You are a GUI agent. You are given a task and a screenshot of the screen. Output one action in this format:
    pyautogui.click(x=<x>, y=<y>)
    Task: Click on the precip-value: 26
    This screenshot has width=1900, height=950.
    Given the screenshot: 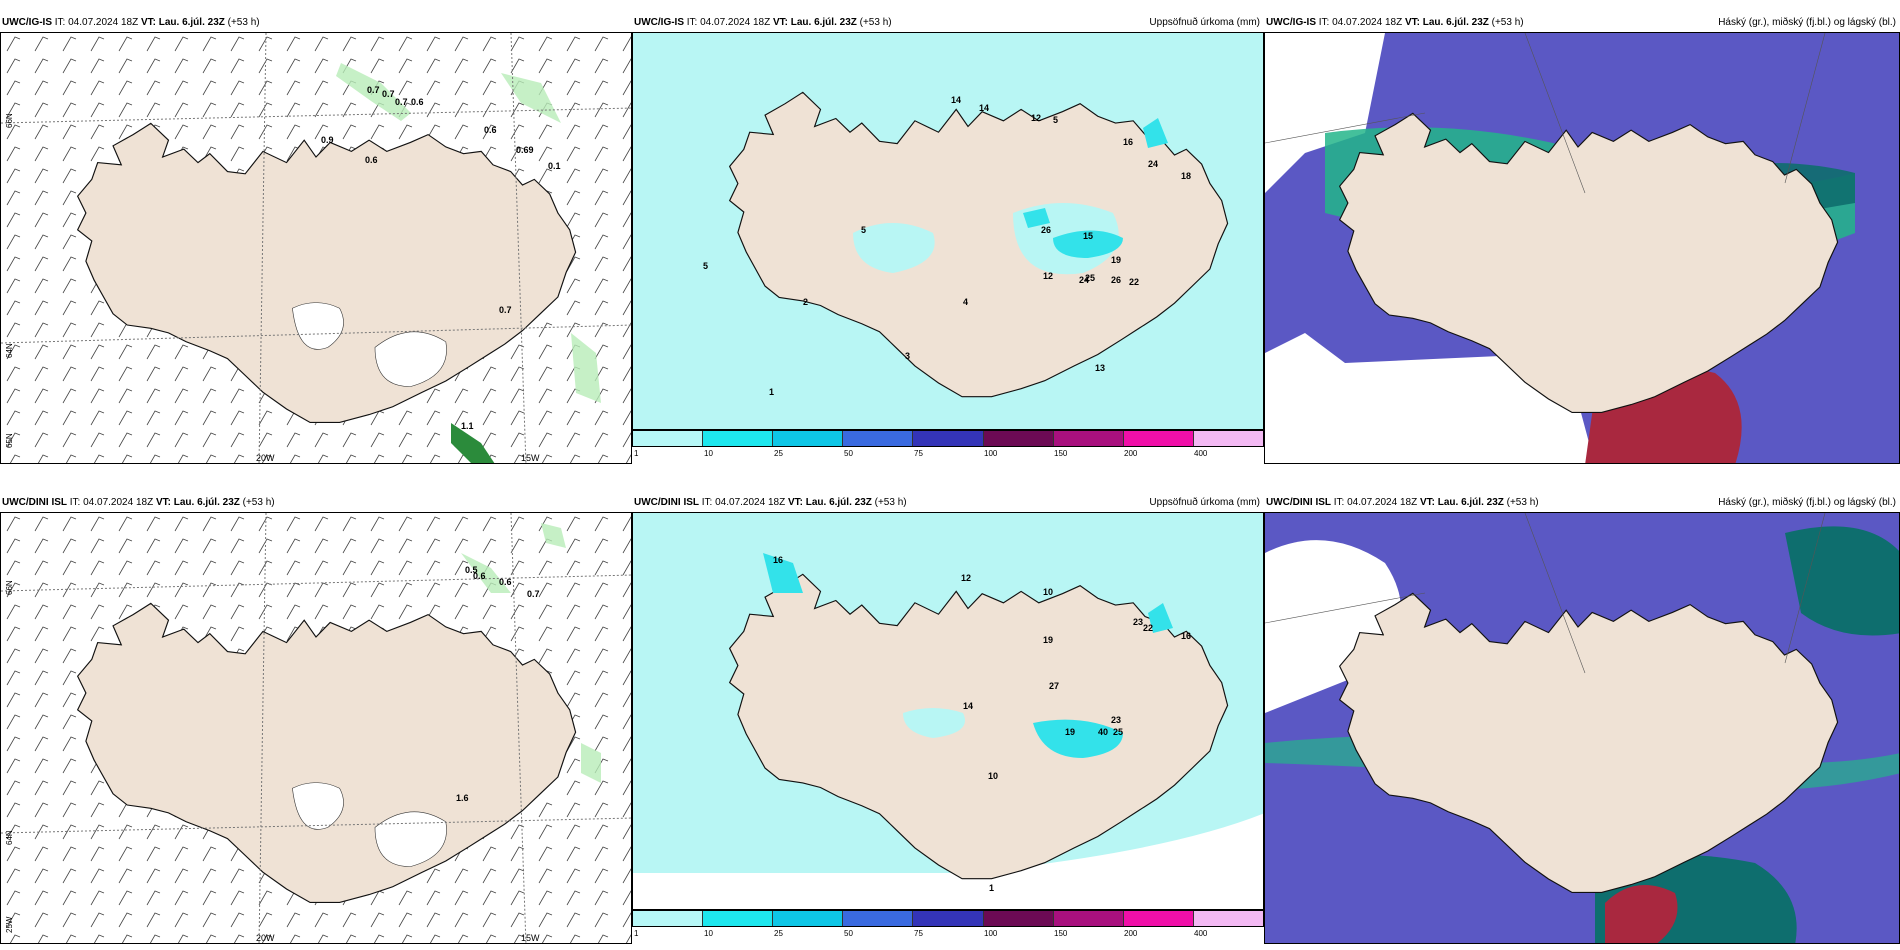 What is the action you would take?
    pyautogui.click(x=1046, y=230)
    